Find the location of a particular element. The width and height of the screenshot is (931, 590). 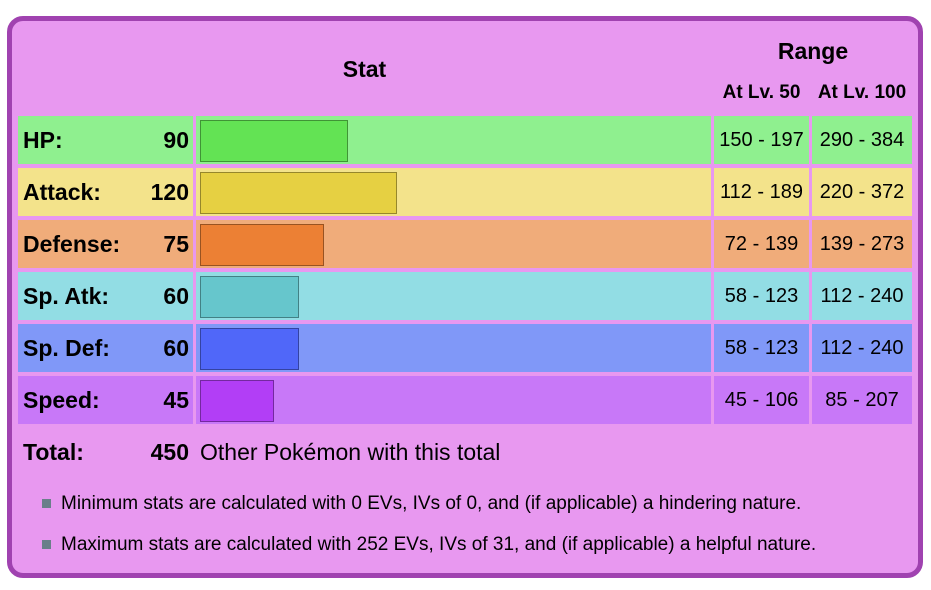

total-value: 450 is located at coordinates (169, 451).